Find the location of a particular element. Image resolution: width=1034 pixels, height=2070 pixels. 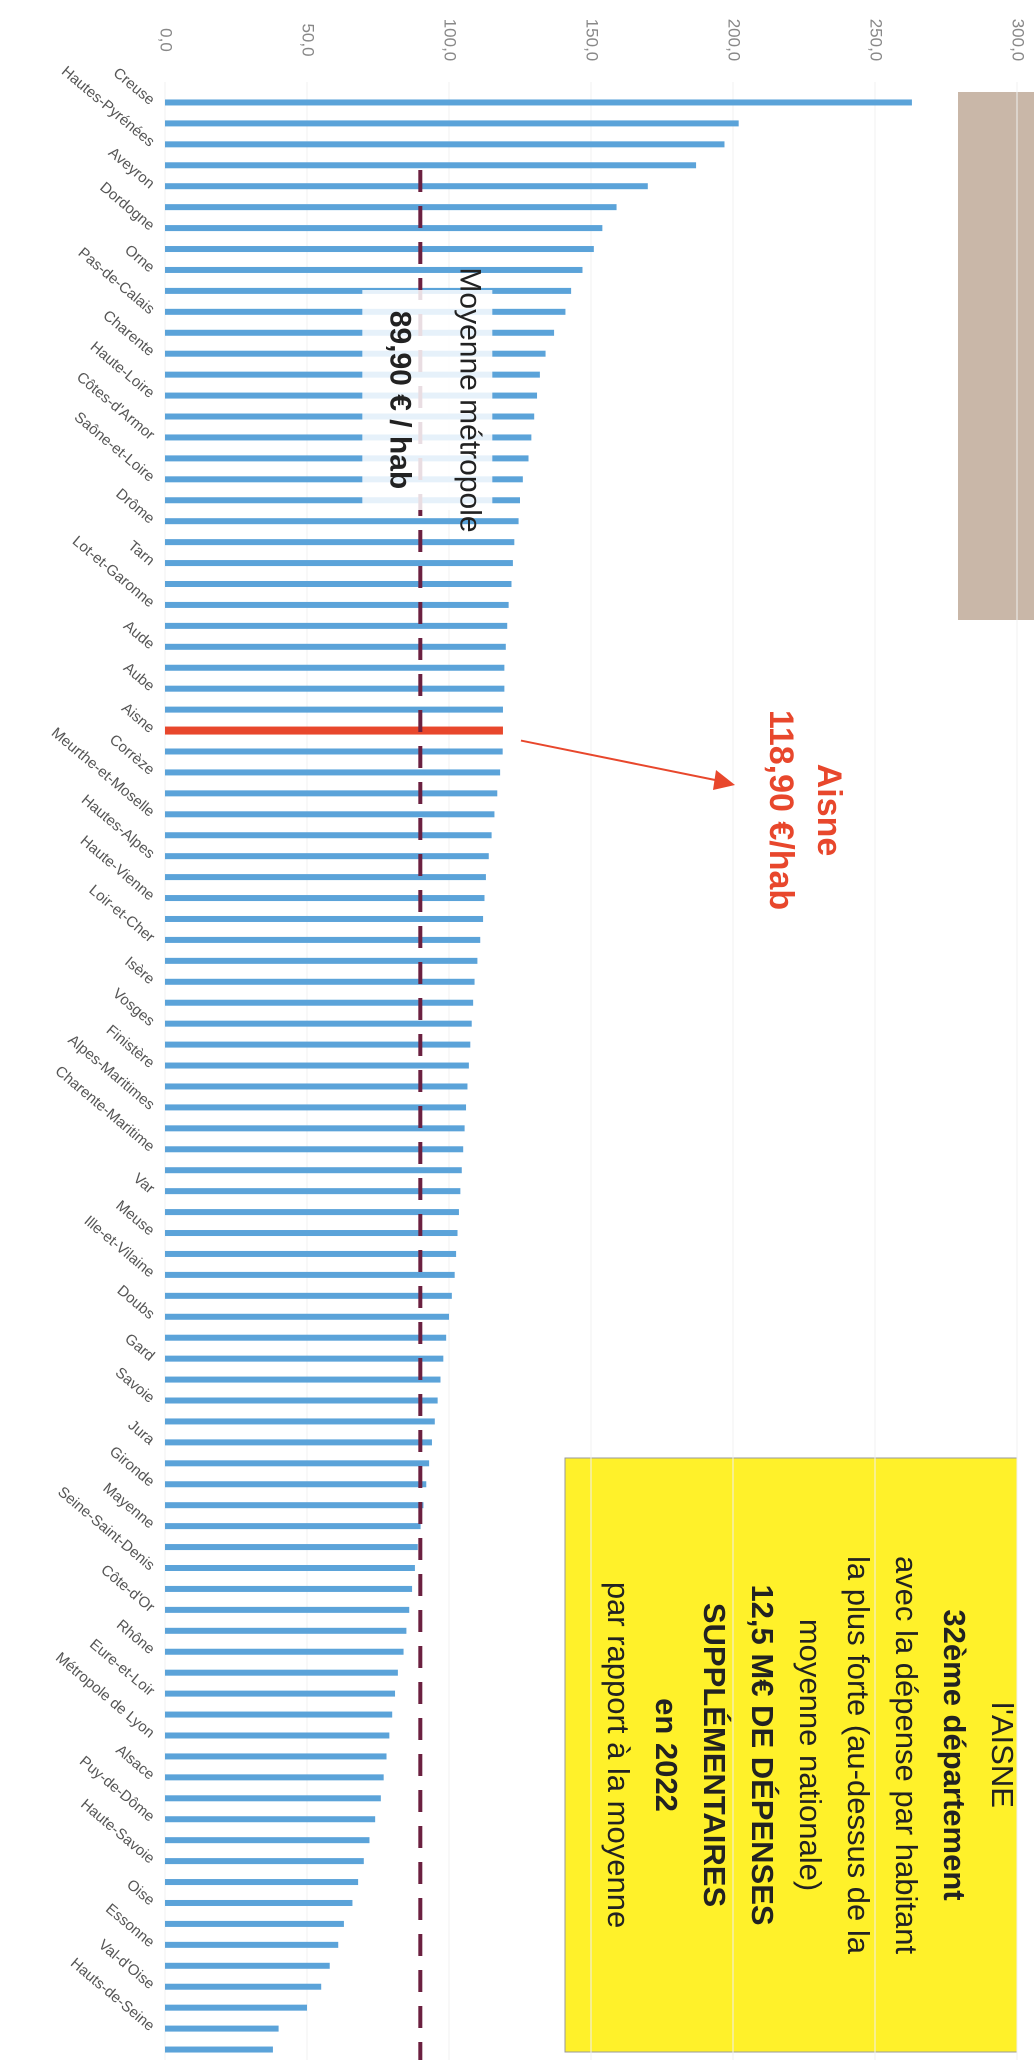

info-line: la plus forte (au-dessus de la is located at coordinates (858, 1755).